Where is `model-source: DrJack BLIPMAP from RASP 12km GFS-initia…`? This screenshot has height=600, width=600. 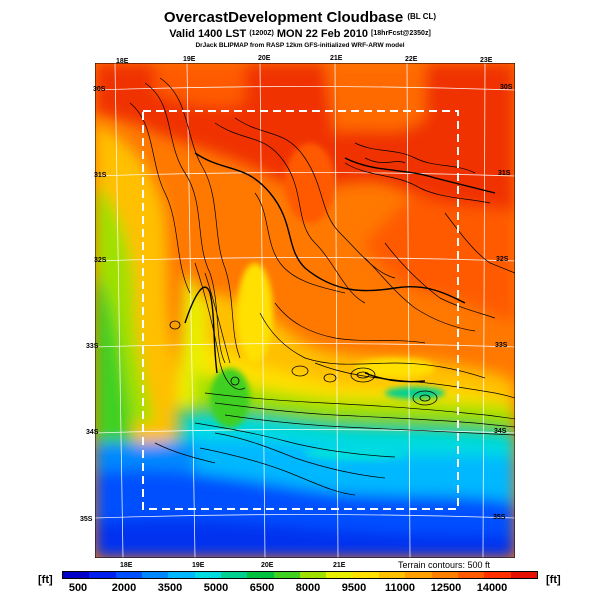
model-source: DrJack BLIPMAP from RASP 12km GFS-initia… is located at coordinates (300, 45).